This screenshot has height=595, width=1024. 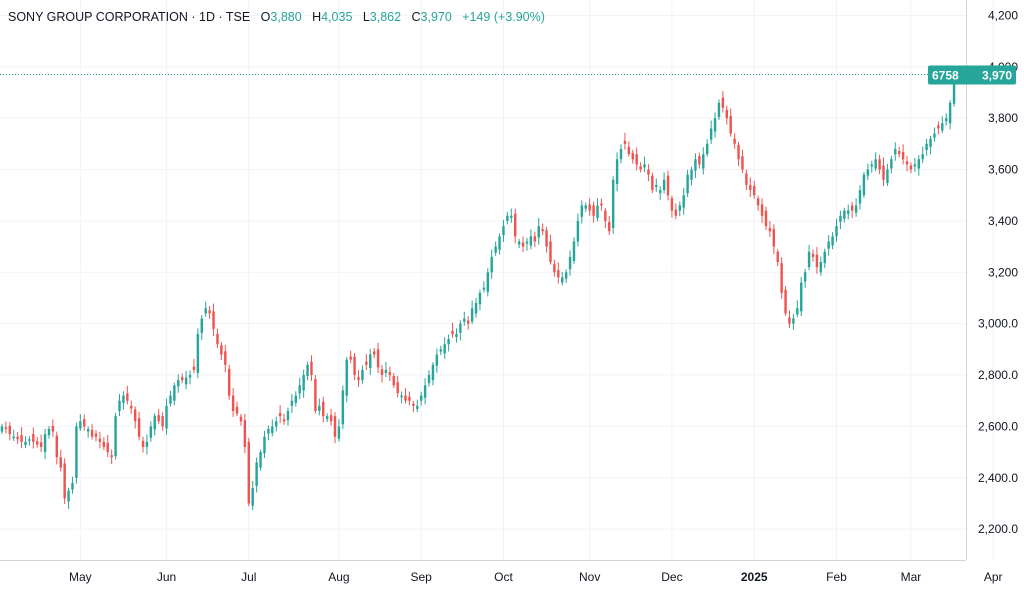 What do you see at coordinates (265, 17) in the screenshot?
I see `open-label: O` at bounding box center [265, 17].